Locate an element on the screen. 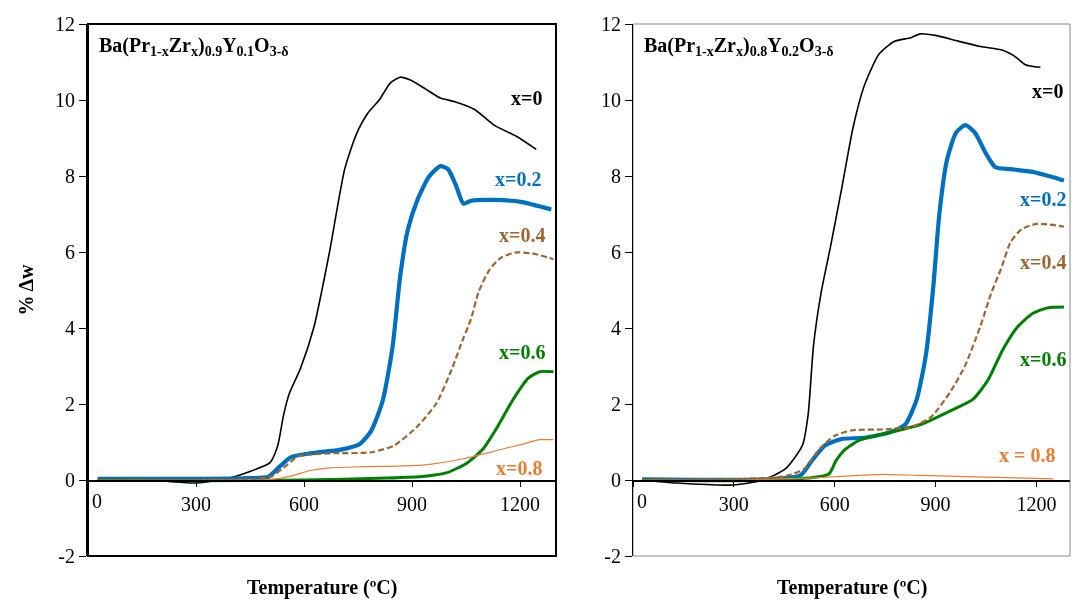  series-label: x = 0.8 is located at coordinates (1027, 455).